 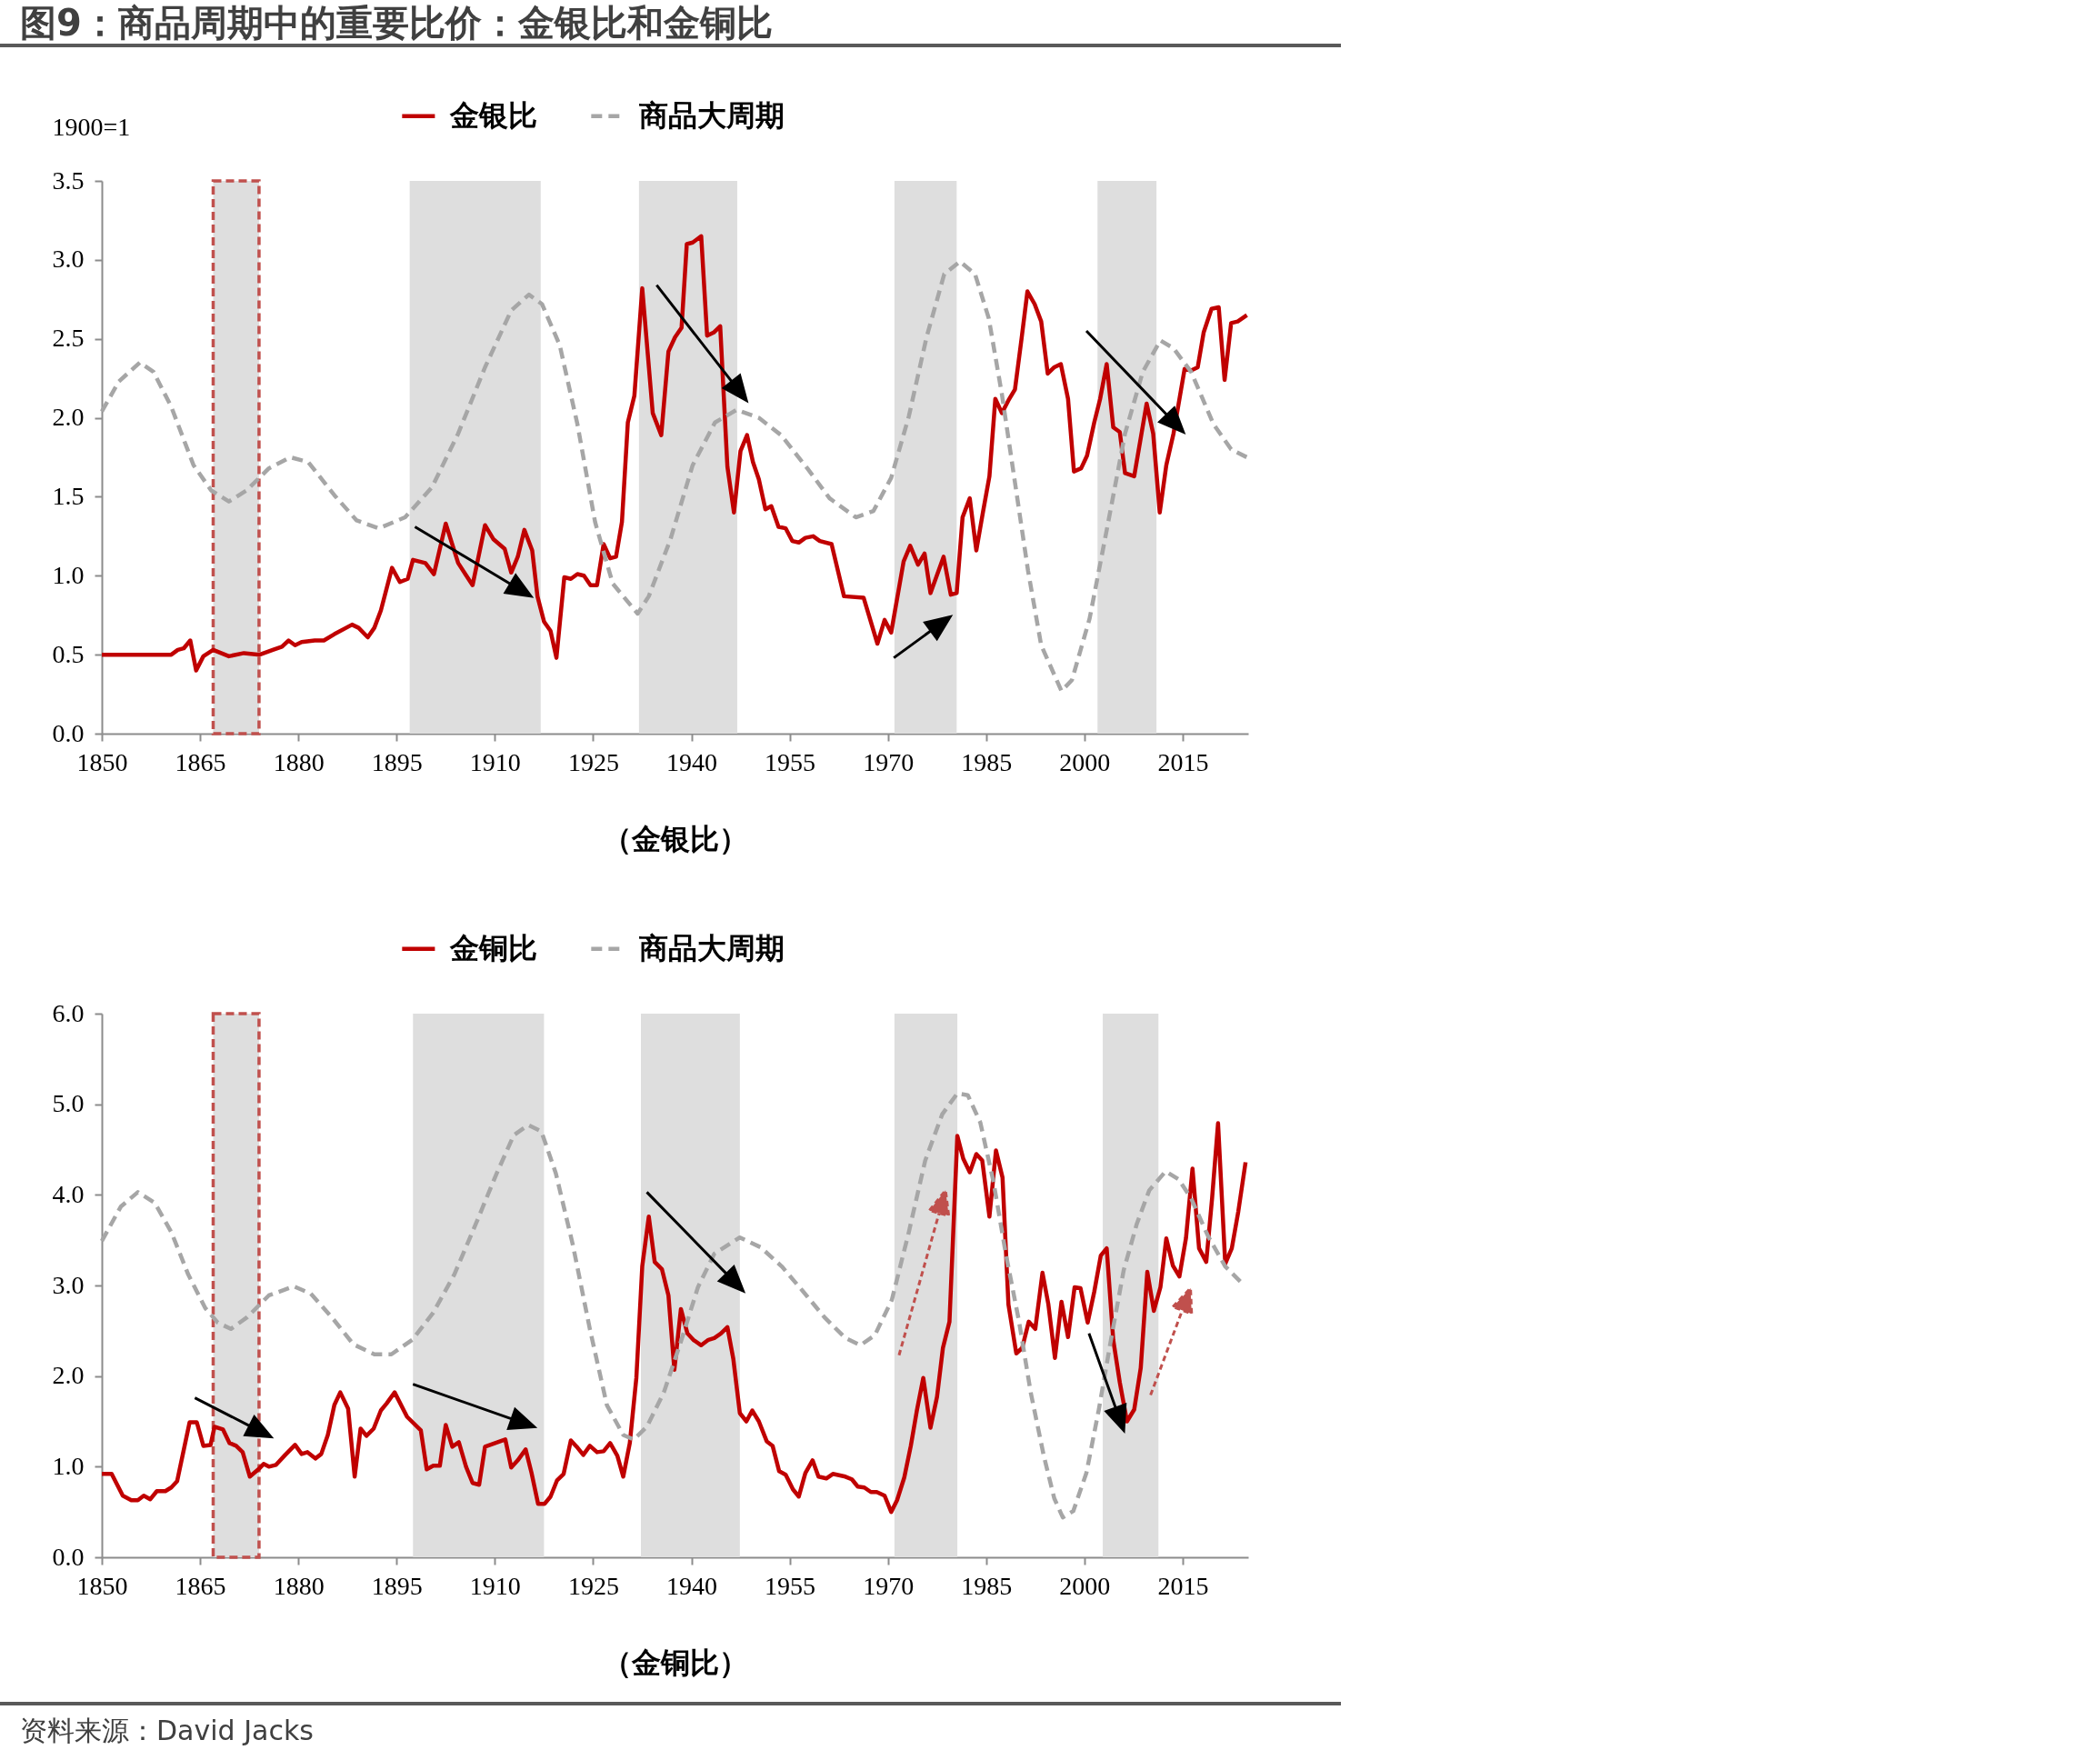 I want to click on y-tick-label: 3.5, so click(x=68, y=180).